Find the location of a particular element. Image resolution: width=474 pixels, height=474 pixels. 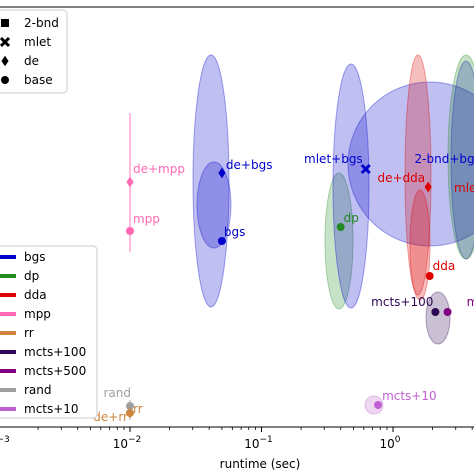

label-mle: mle is located at coordinates (464, 188).